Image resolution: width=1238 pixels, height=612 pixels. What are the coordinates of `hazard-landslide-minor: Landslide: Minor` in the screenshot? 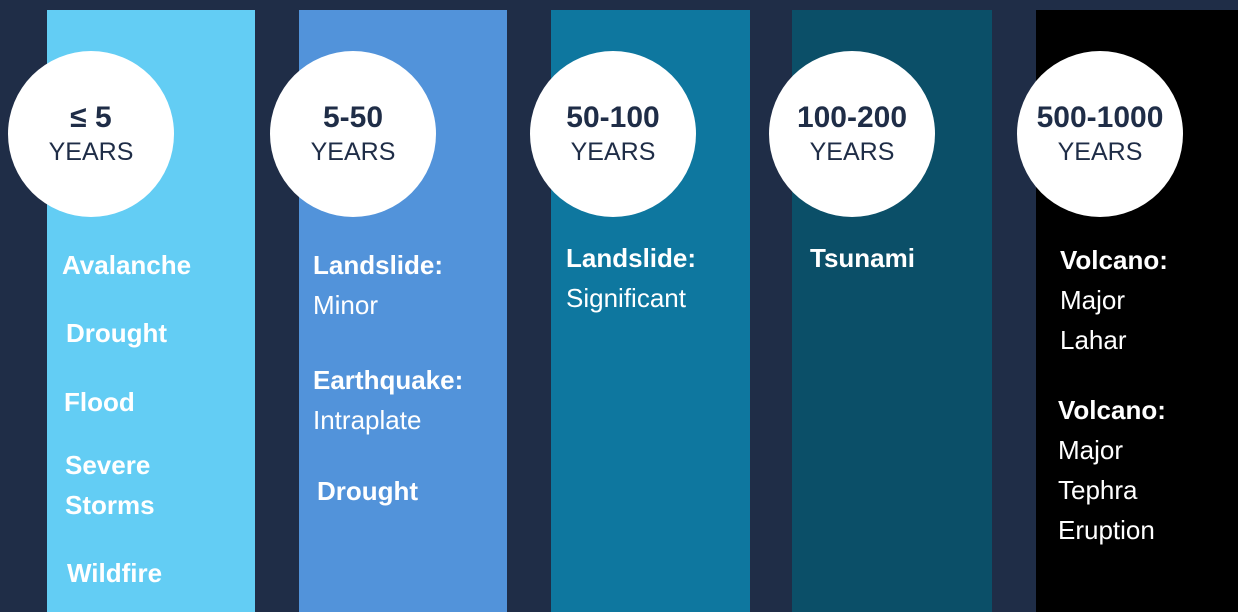 It's located at (378, 285).